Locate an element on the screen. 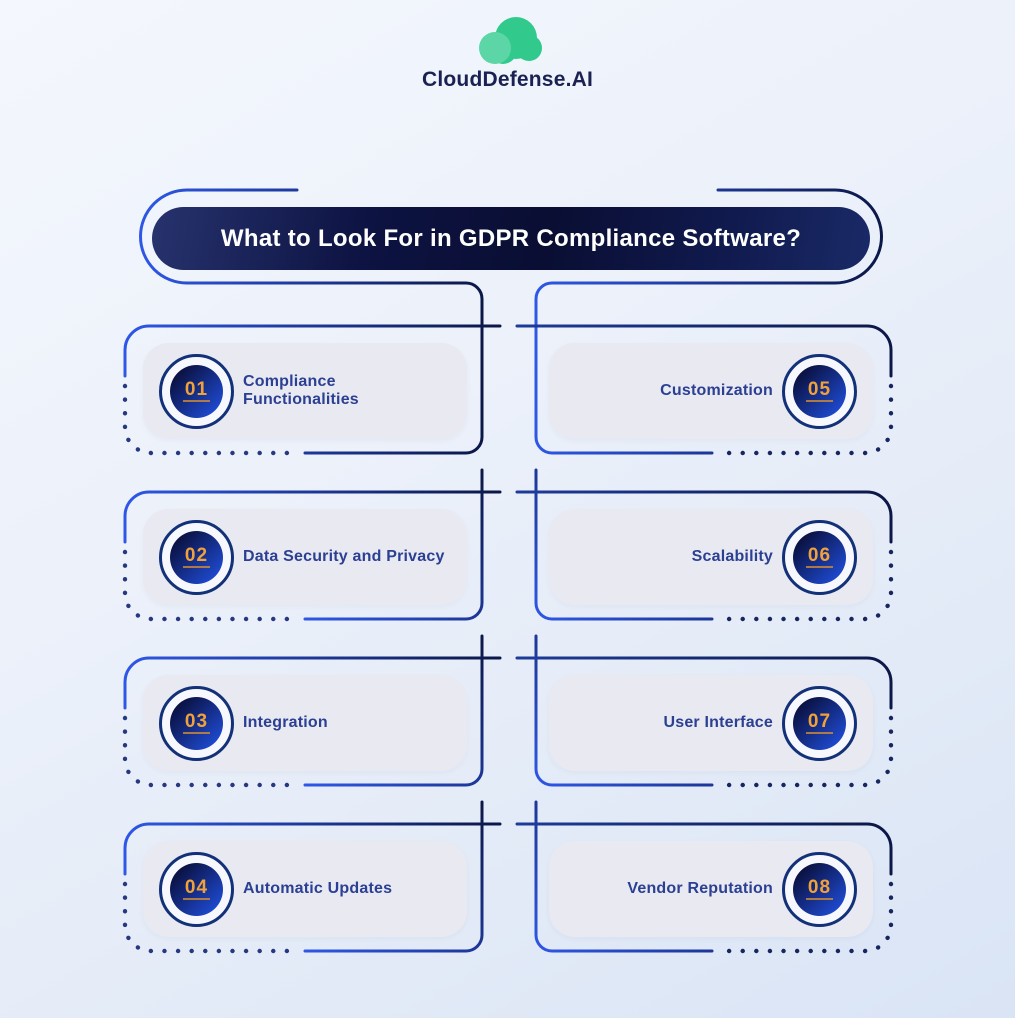 The image size is (1015, 1018). item-card-automatic-updates: 04 Automatic Updates is located at coordinates (305, 889).